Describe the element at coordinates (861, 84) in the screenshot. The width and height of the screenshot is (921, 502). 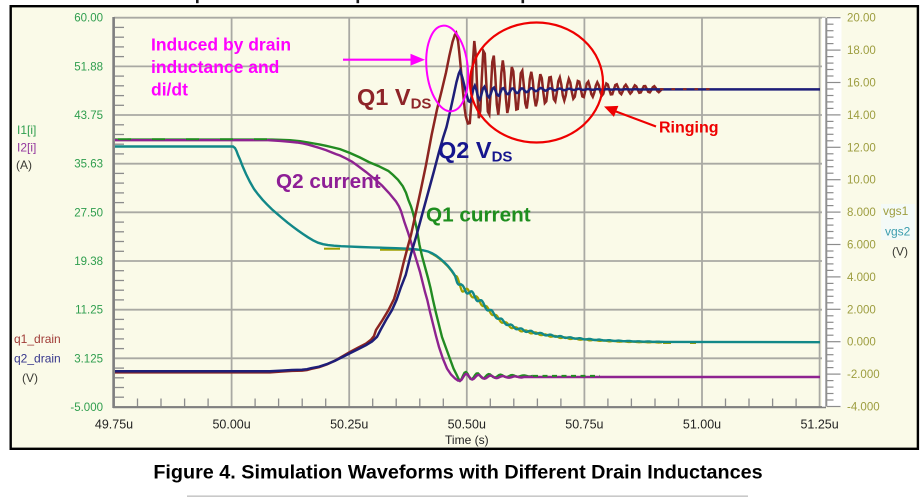
I see `svg-text: 16.00` at that location.